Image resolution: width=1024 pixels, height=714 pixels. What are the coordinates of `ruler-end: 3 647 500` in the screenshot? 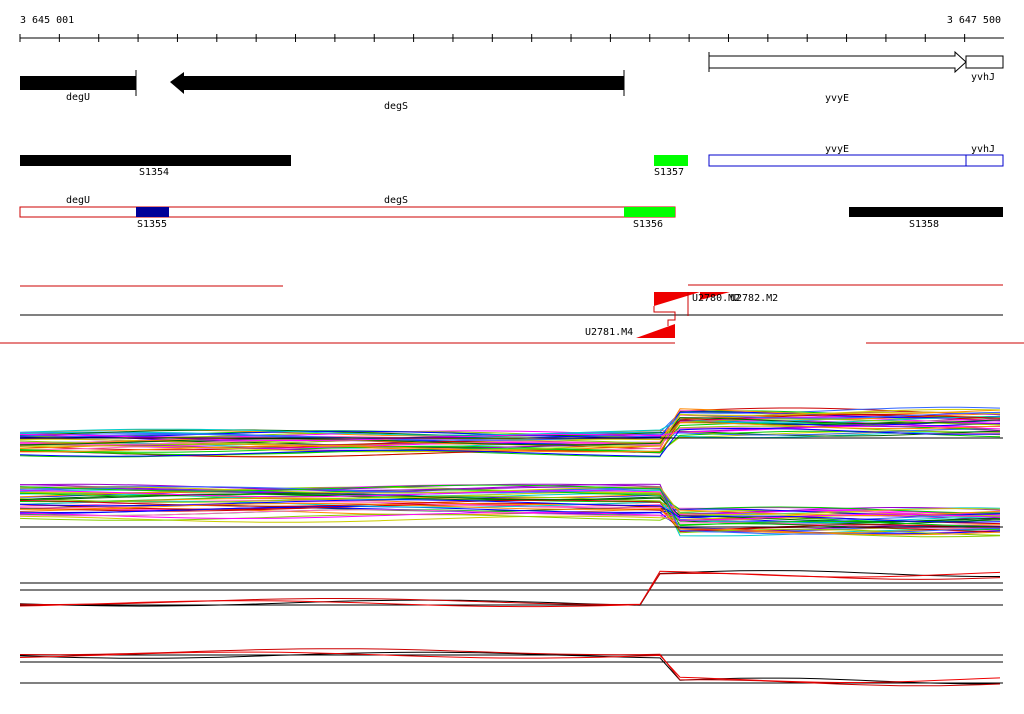 It's located at (974, 20).